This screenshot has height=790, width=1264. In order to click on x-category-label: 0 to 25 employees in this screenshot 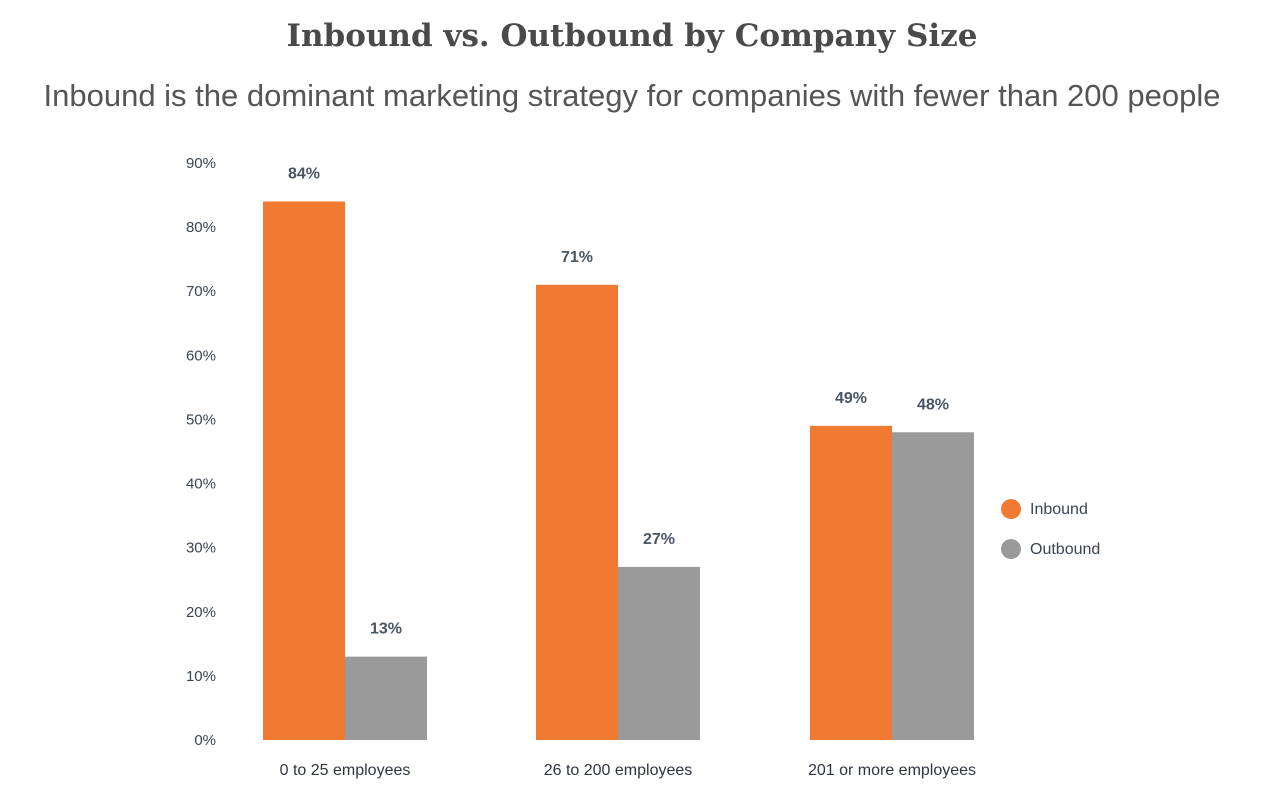, I will do `click(345, 770)`.